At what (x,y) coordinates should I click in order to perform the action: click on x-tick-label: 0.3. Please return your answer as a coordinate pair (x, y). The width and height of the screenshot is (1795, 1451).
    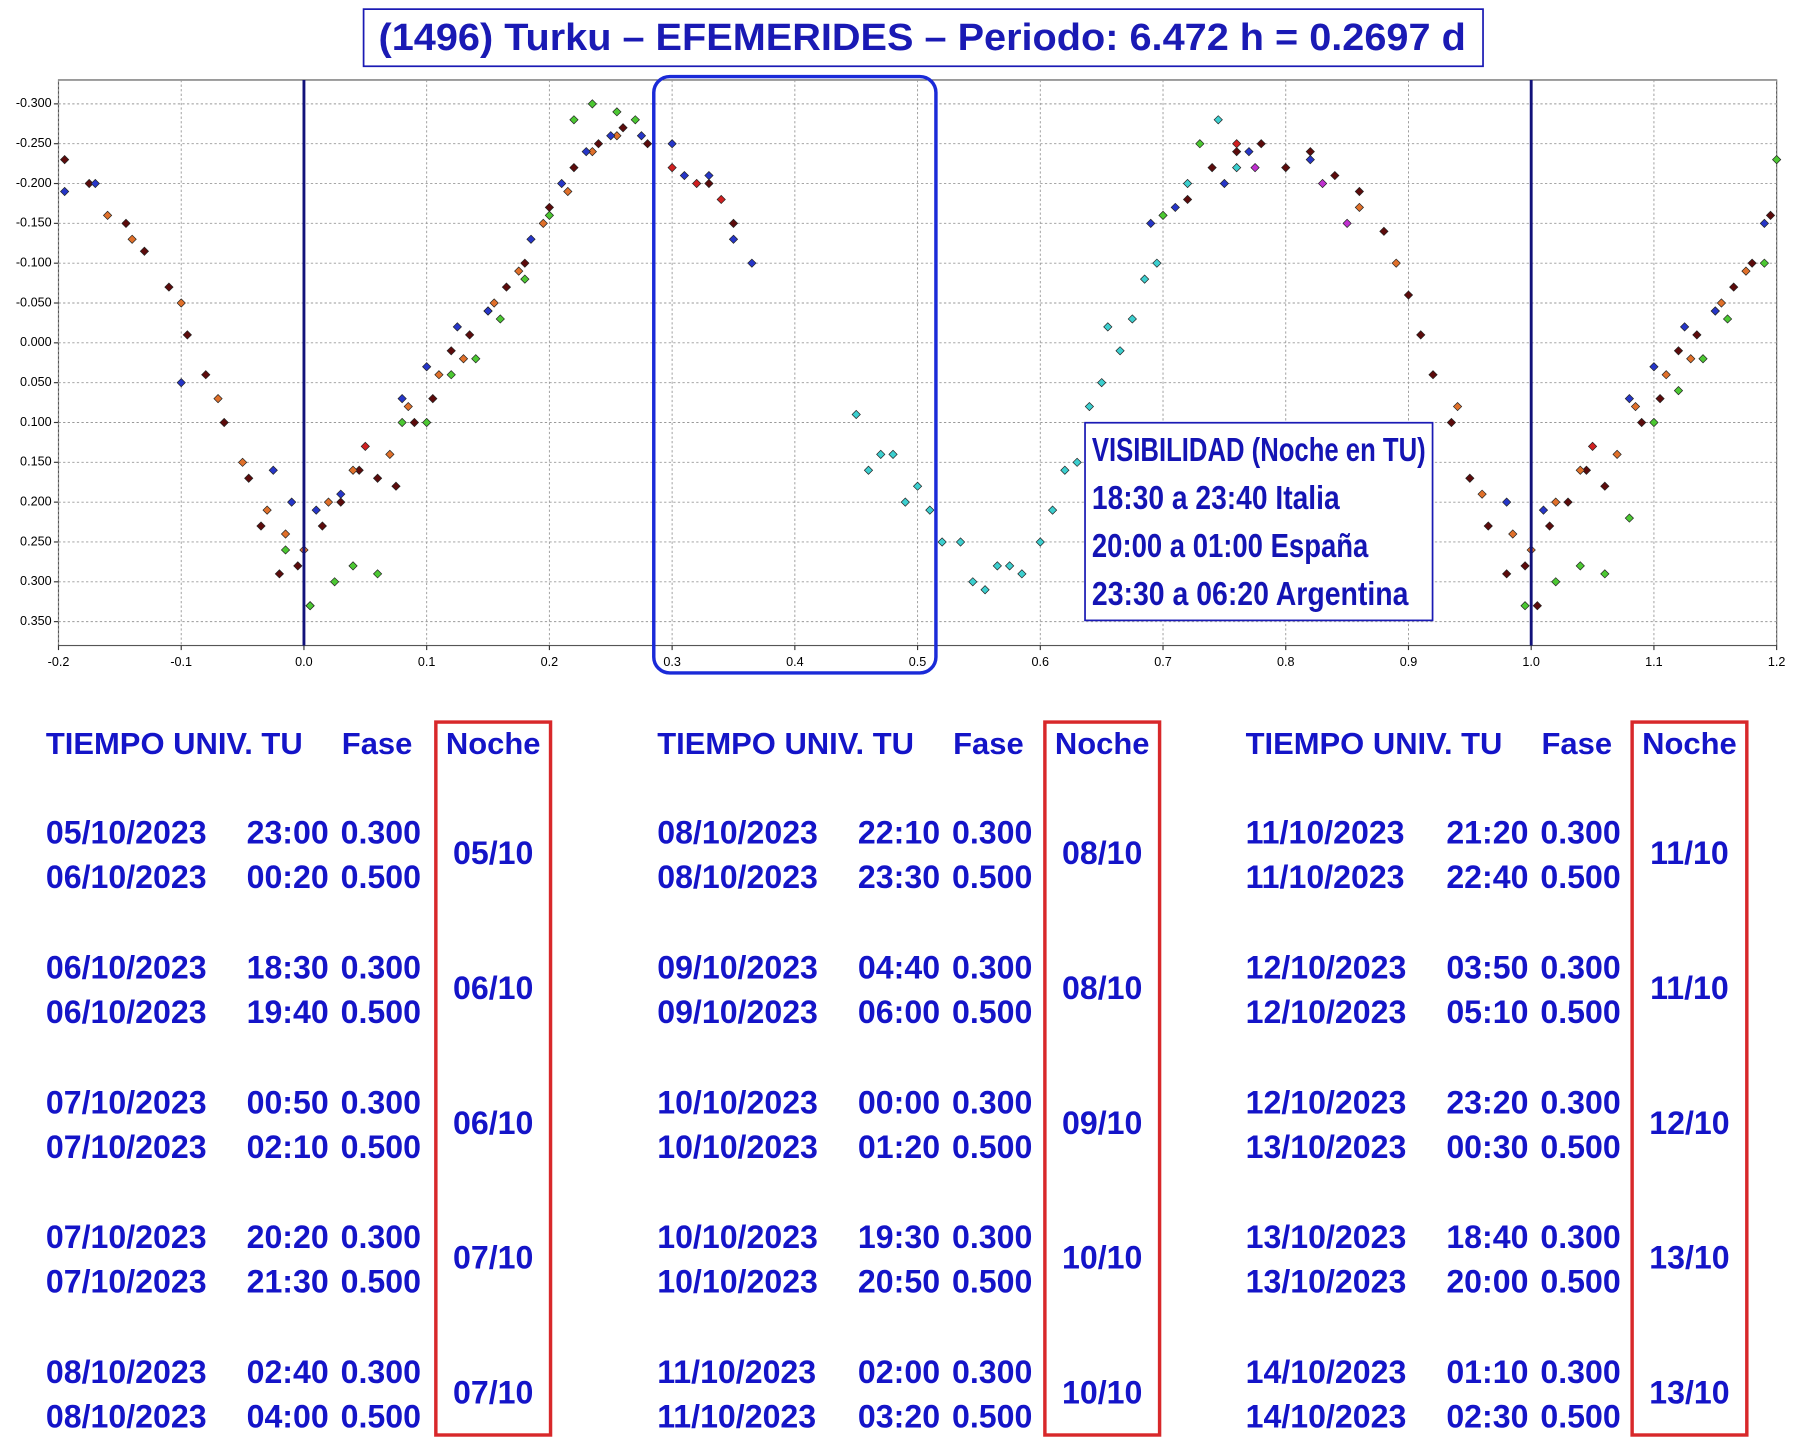
    Looking at the image, I should click on (672, 662).